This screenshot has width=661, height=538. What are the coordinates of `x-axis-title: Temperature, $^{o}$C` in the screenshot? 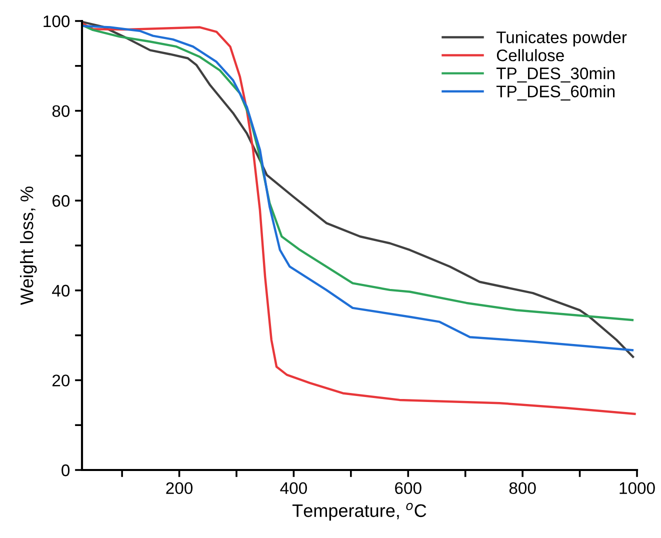 It's located at (359, 511).